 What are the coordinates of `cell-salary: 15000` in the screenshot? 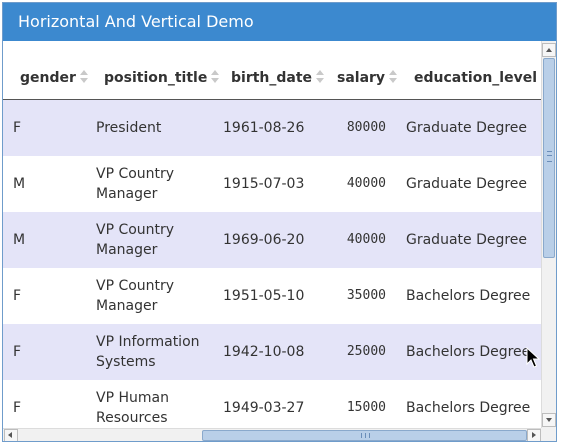 It's located at (366, 407).